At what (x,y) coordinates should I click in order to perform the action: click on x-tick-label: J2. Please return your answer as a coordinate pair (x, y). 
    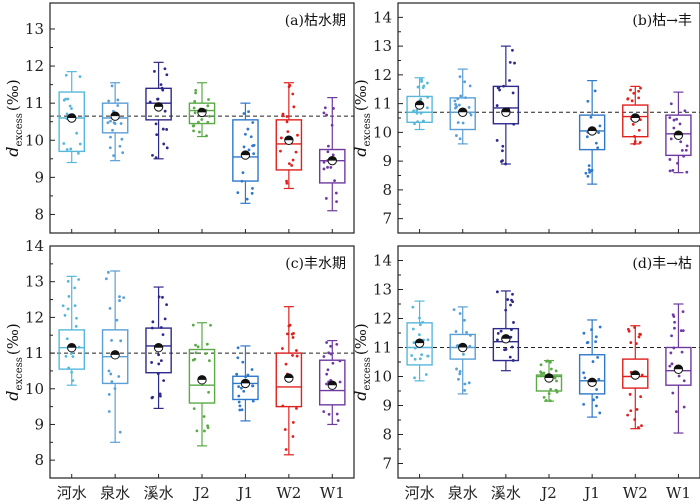
    Looking at the image, I should click on (201, 493).